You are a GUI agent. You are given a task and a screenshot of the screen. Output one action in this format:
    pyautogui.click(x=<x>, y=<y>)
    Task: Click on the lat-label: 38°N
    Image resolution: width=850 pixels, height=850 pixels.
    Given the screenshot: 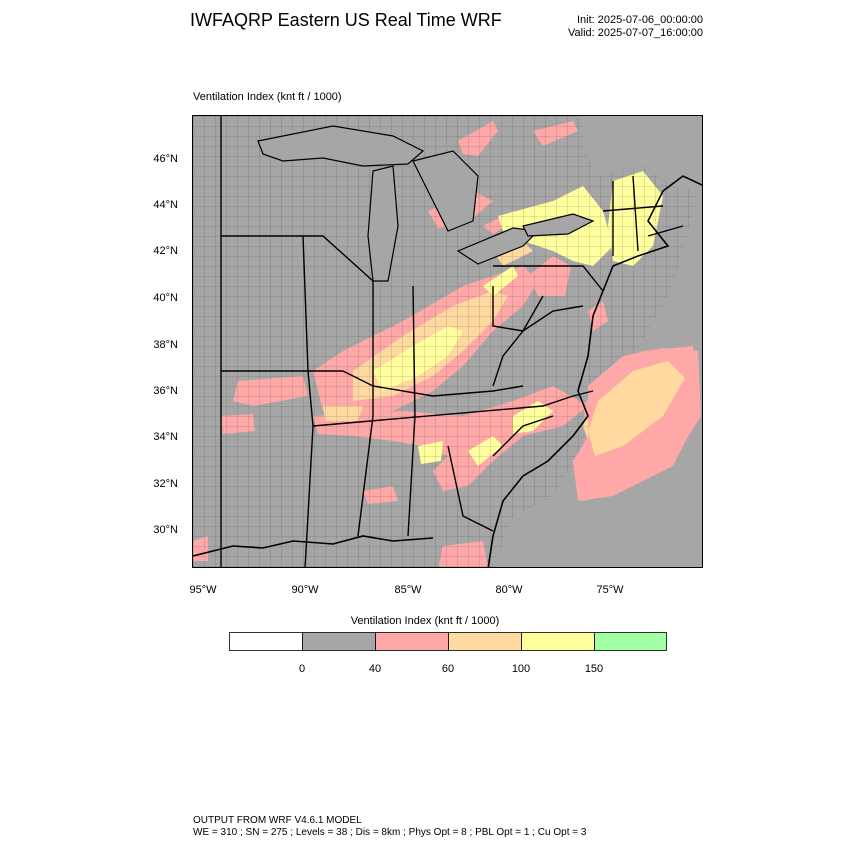 What is the action you would take?
    pyautogui.click(x=165, y=345)
    